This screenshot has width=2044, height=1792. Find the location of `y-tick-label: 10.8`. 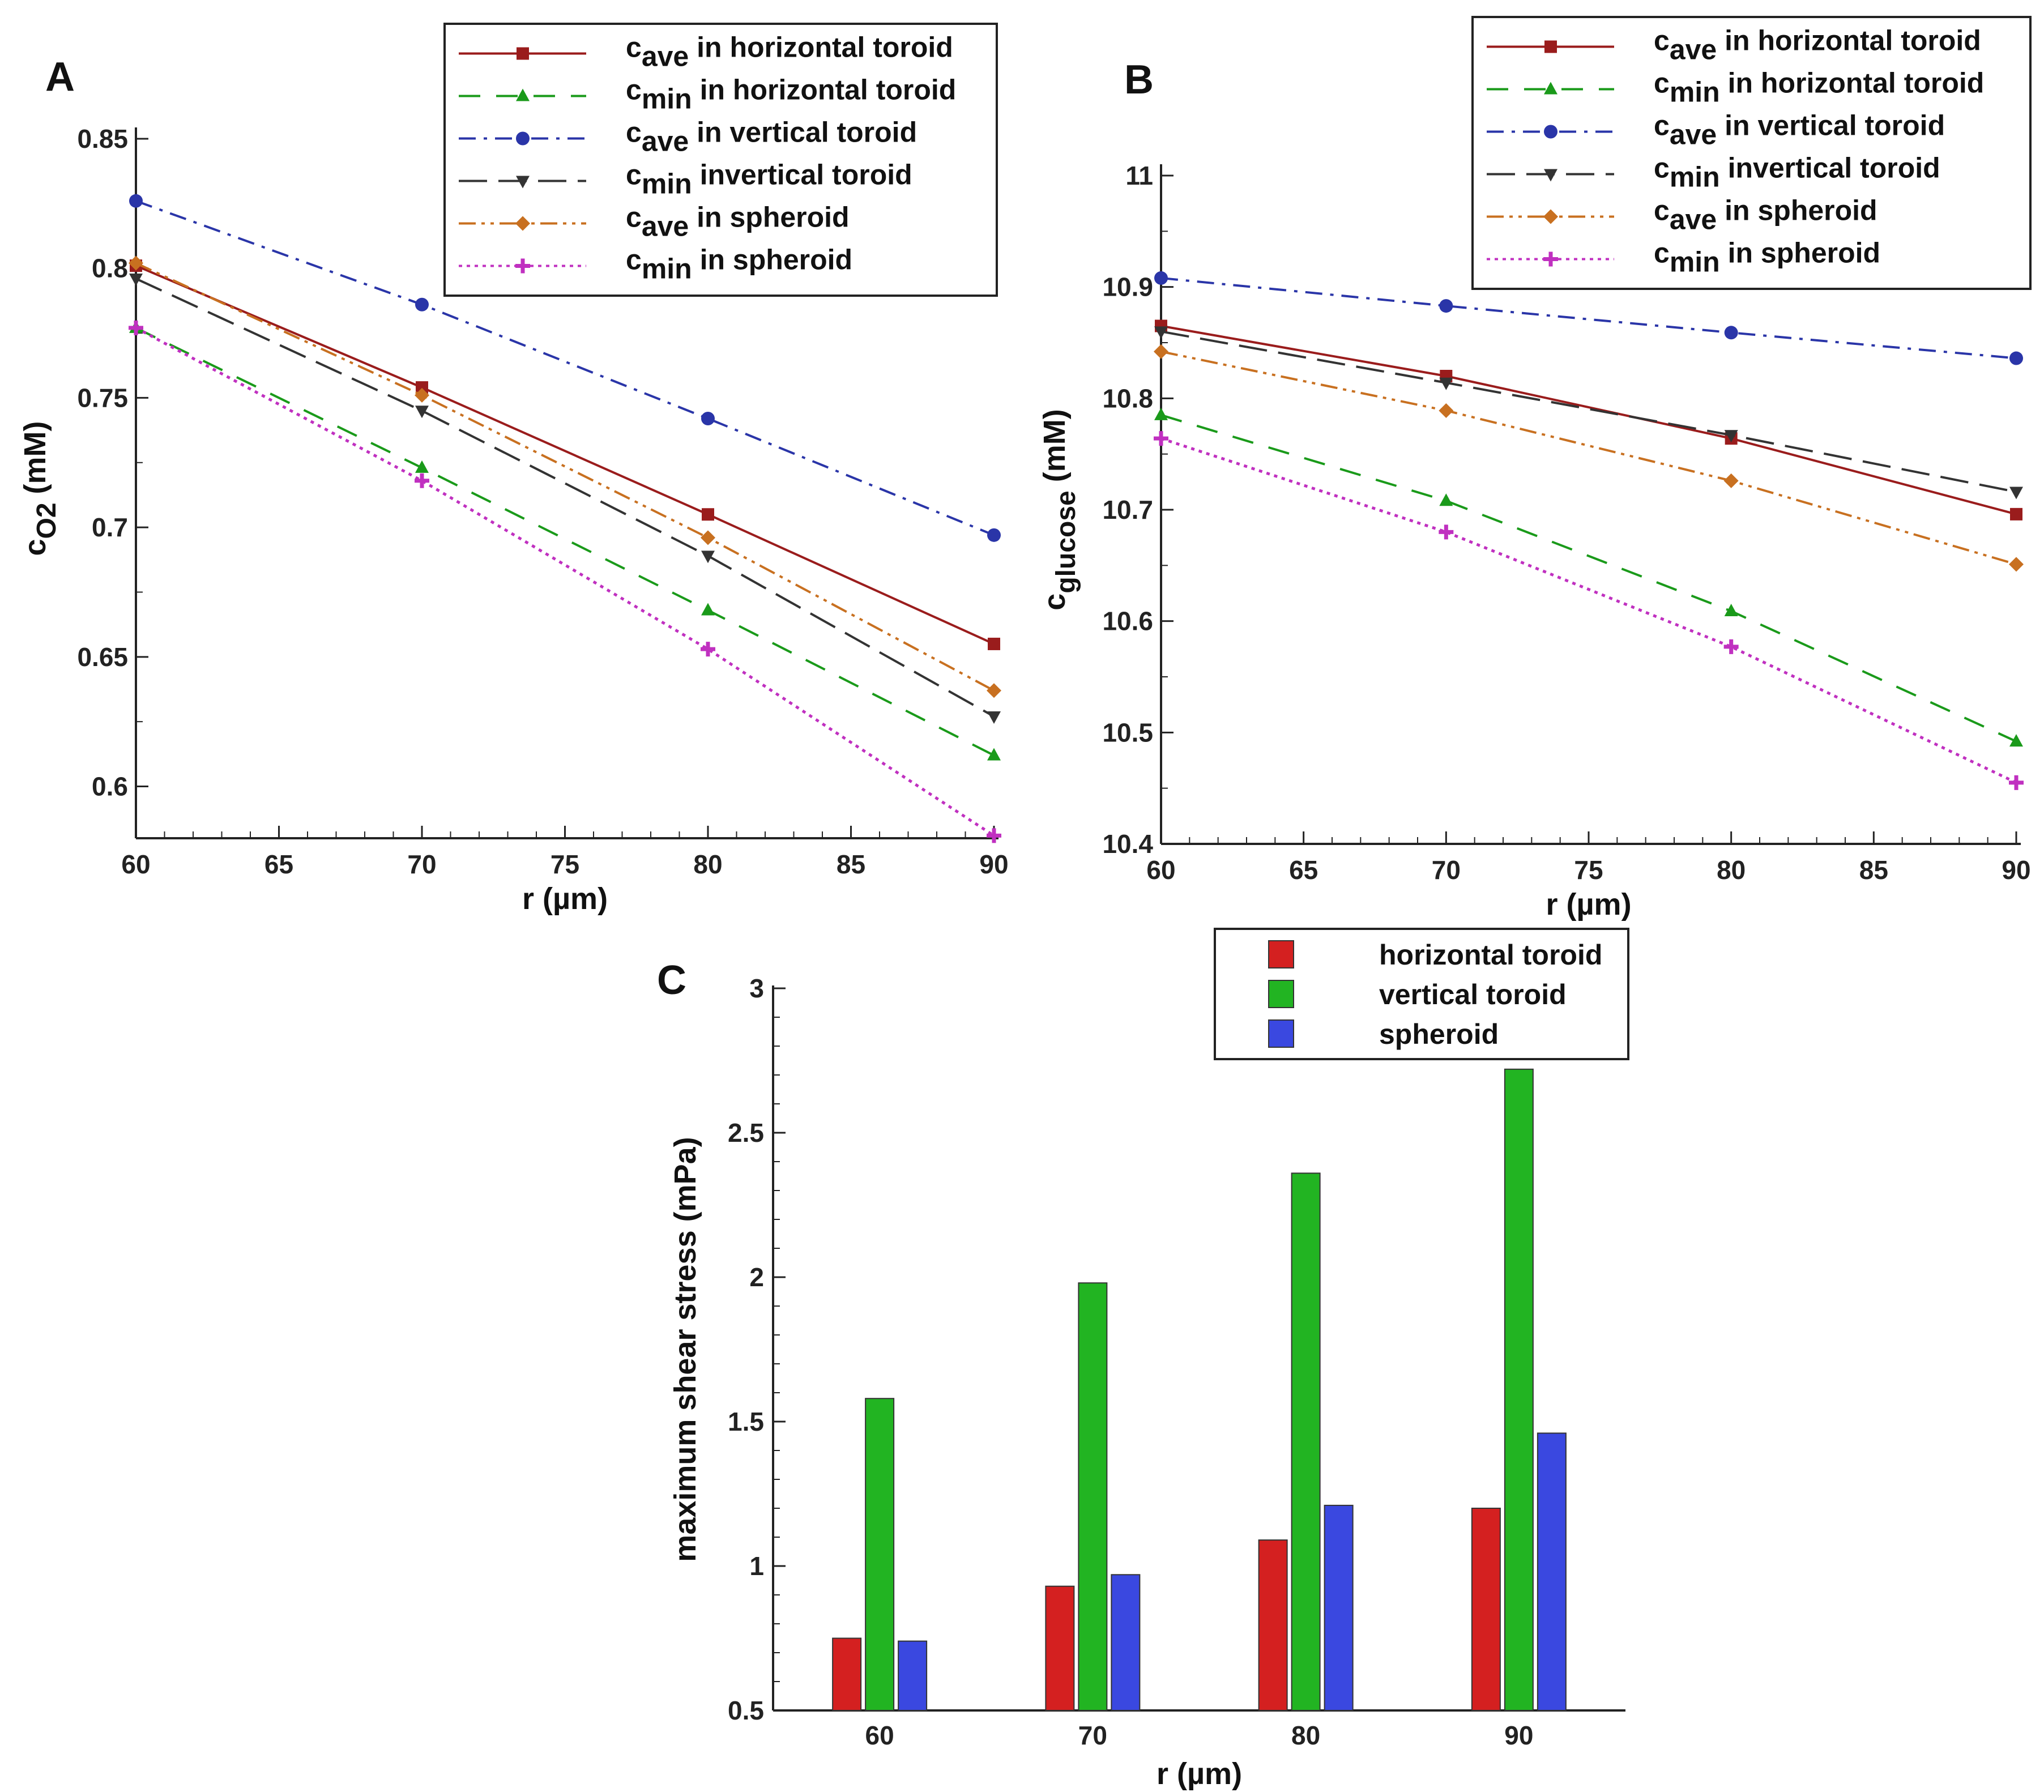

y-tick-label: 10.8 is located at coordinates (1127, 398).